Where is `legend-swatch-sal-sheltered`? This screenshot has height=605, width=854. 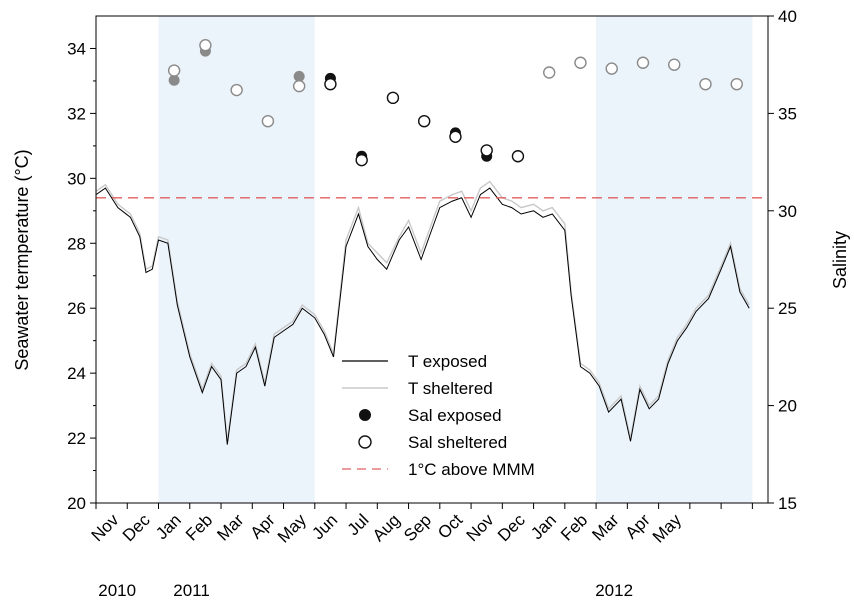
legend-swatch-sal-sheltered is located at coordinates (365, 442).